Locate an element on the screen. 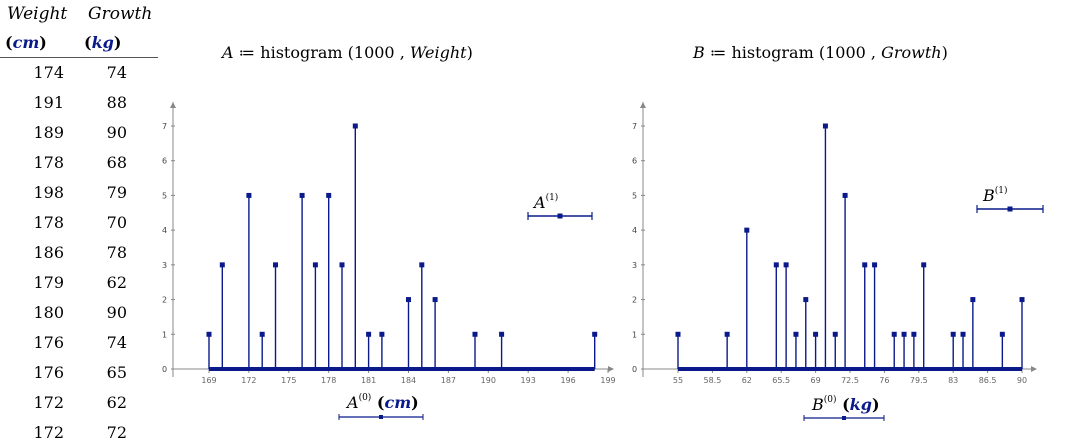 The image size is (1065, 442). x-axis-label: B(0) (kg) is located at coordinates (845, 404).